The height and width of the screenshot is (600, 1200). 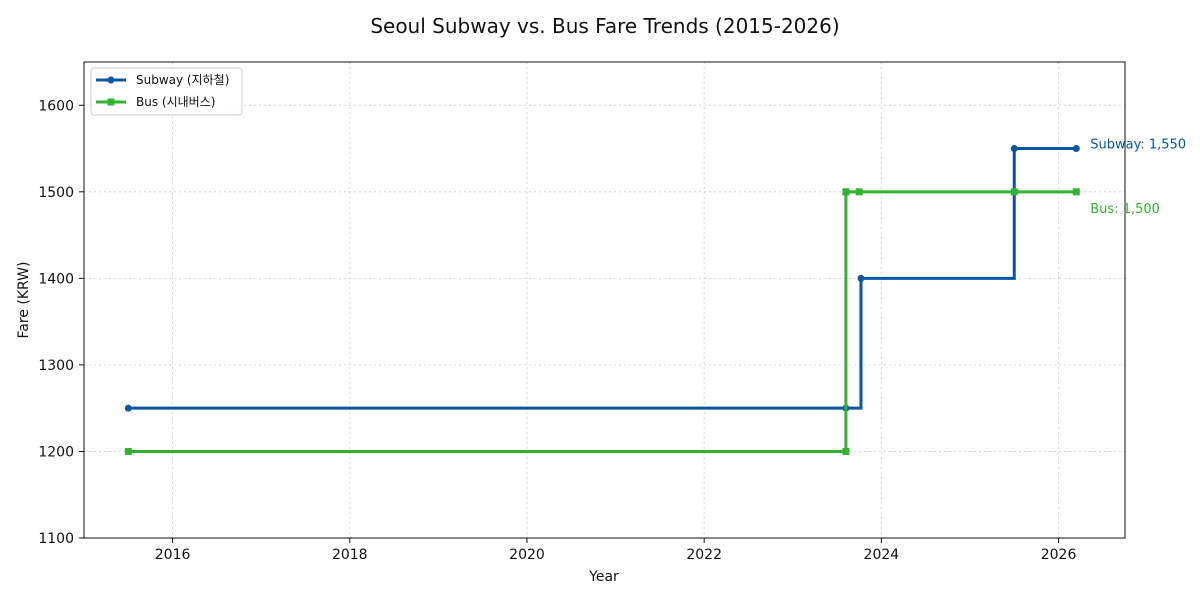 What do you see at coordinates (1125, 209) in the screenshot?
I see `end-label-1: Bus: 1,500` at bounding box center [1125, 209].